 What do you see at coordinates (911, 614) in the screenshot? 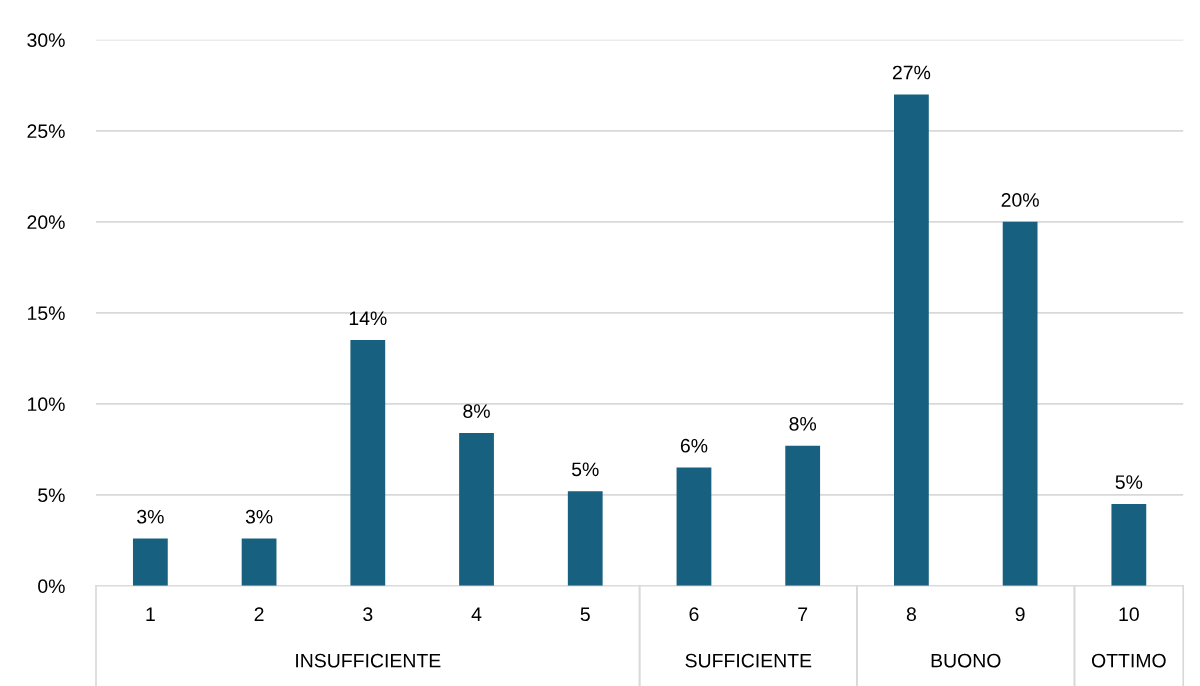
I see `x-tick-label: 8` at bounding box center [911, 614].